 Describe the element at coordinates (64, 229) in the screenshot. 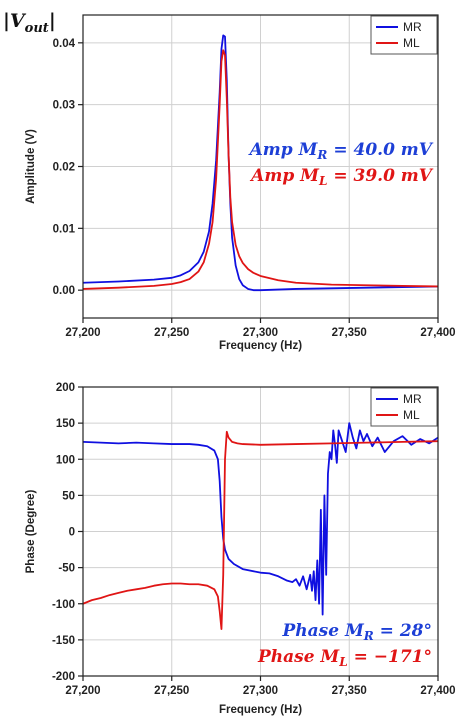

I see `y-tick-label: 0.01` at that location.